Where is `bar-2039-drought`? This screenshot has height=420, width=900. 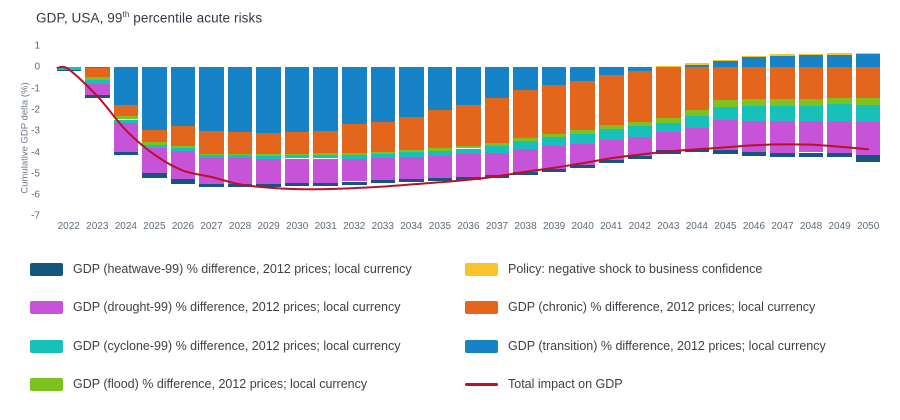
bar-2039-drought is located at coordinates (554, 157).